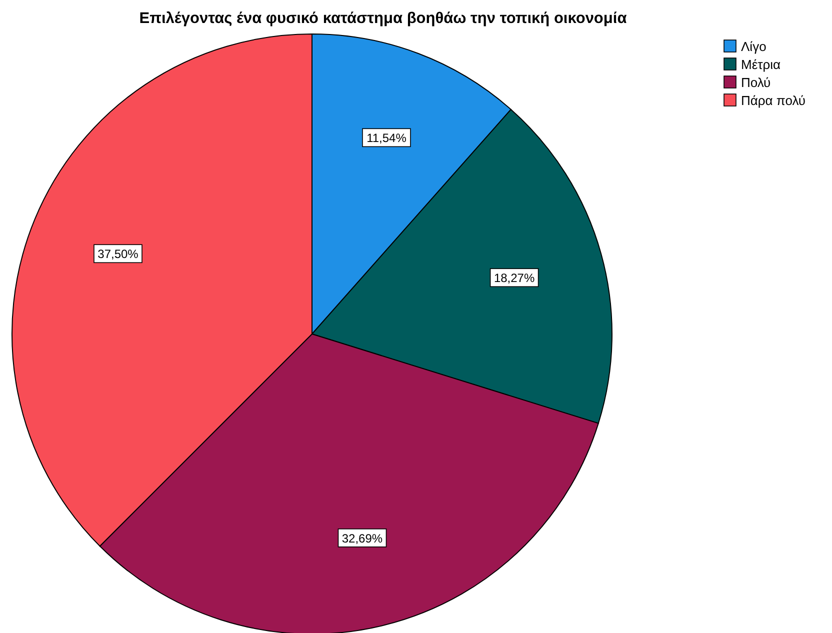  What do you see at coordinates (514, 278) in the screenshot?
I see `data-label: 18,27%` at bounding box center [514, 278].